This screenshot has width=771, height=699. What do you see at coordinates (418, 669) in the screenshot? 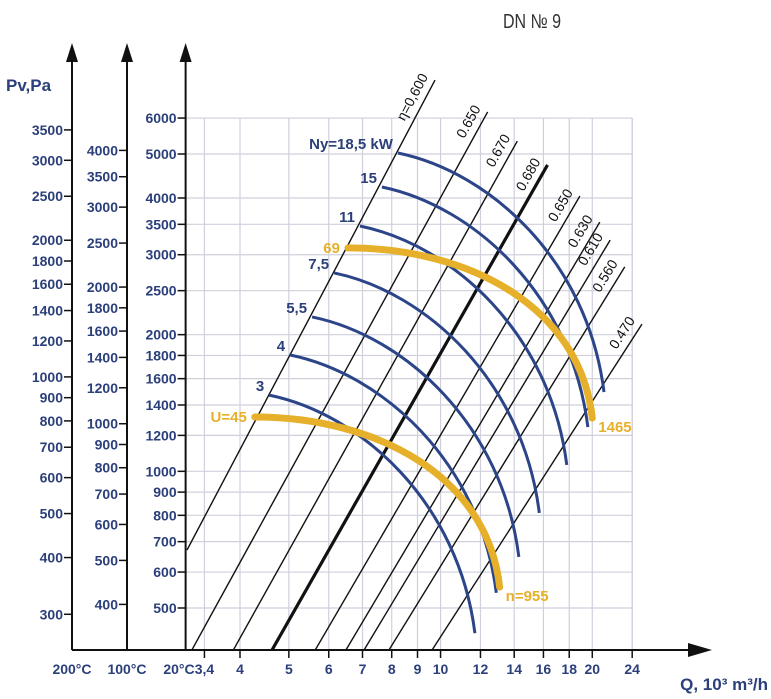
I see `x-tick-label: 9` at bounding box center [418, 669].